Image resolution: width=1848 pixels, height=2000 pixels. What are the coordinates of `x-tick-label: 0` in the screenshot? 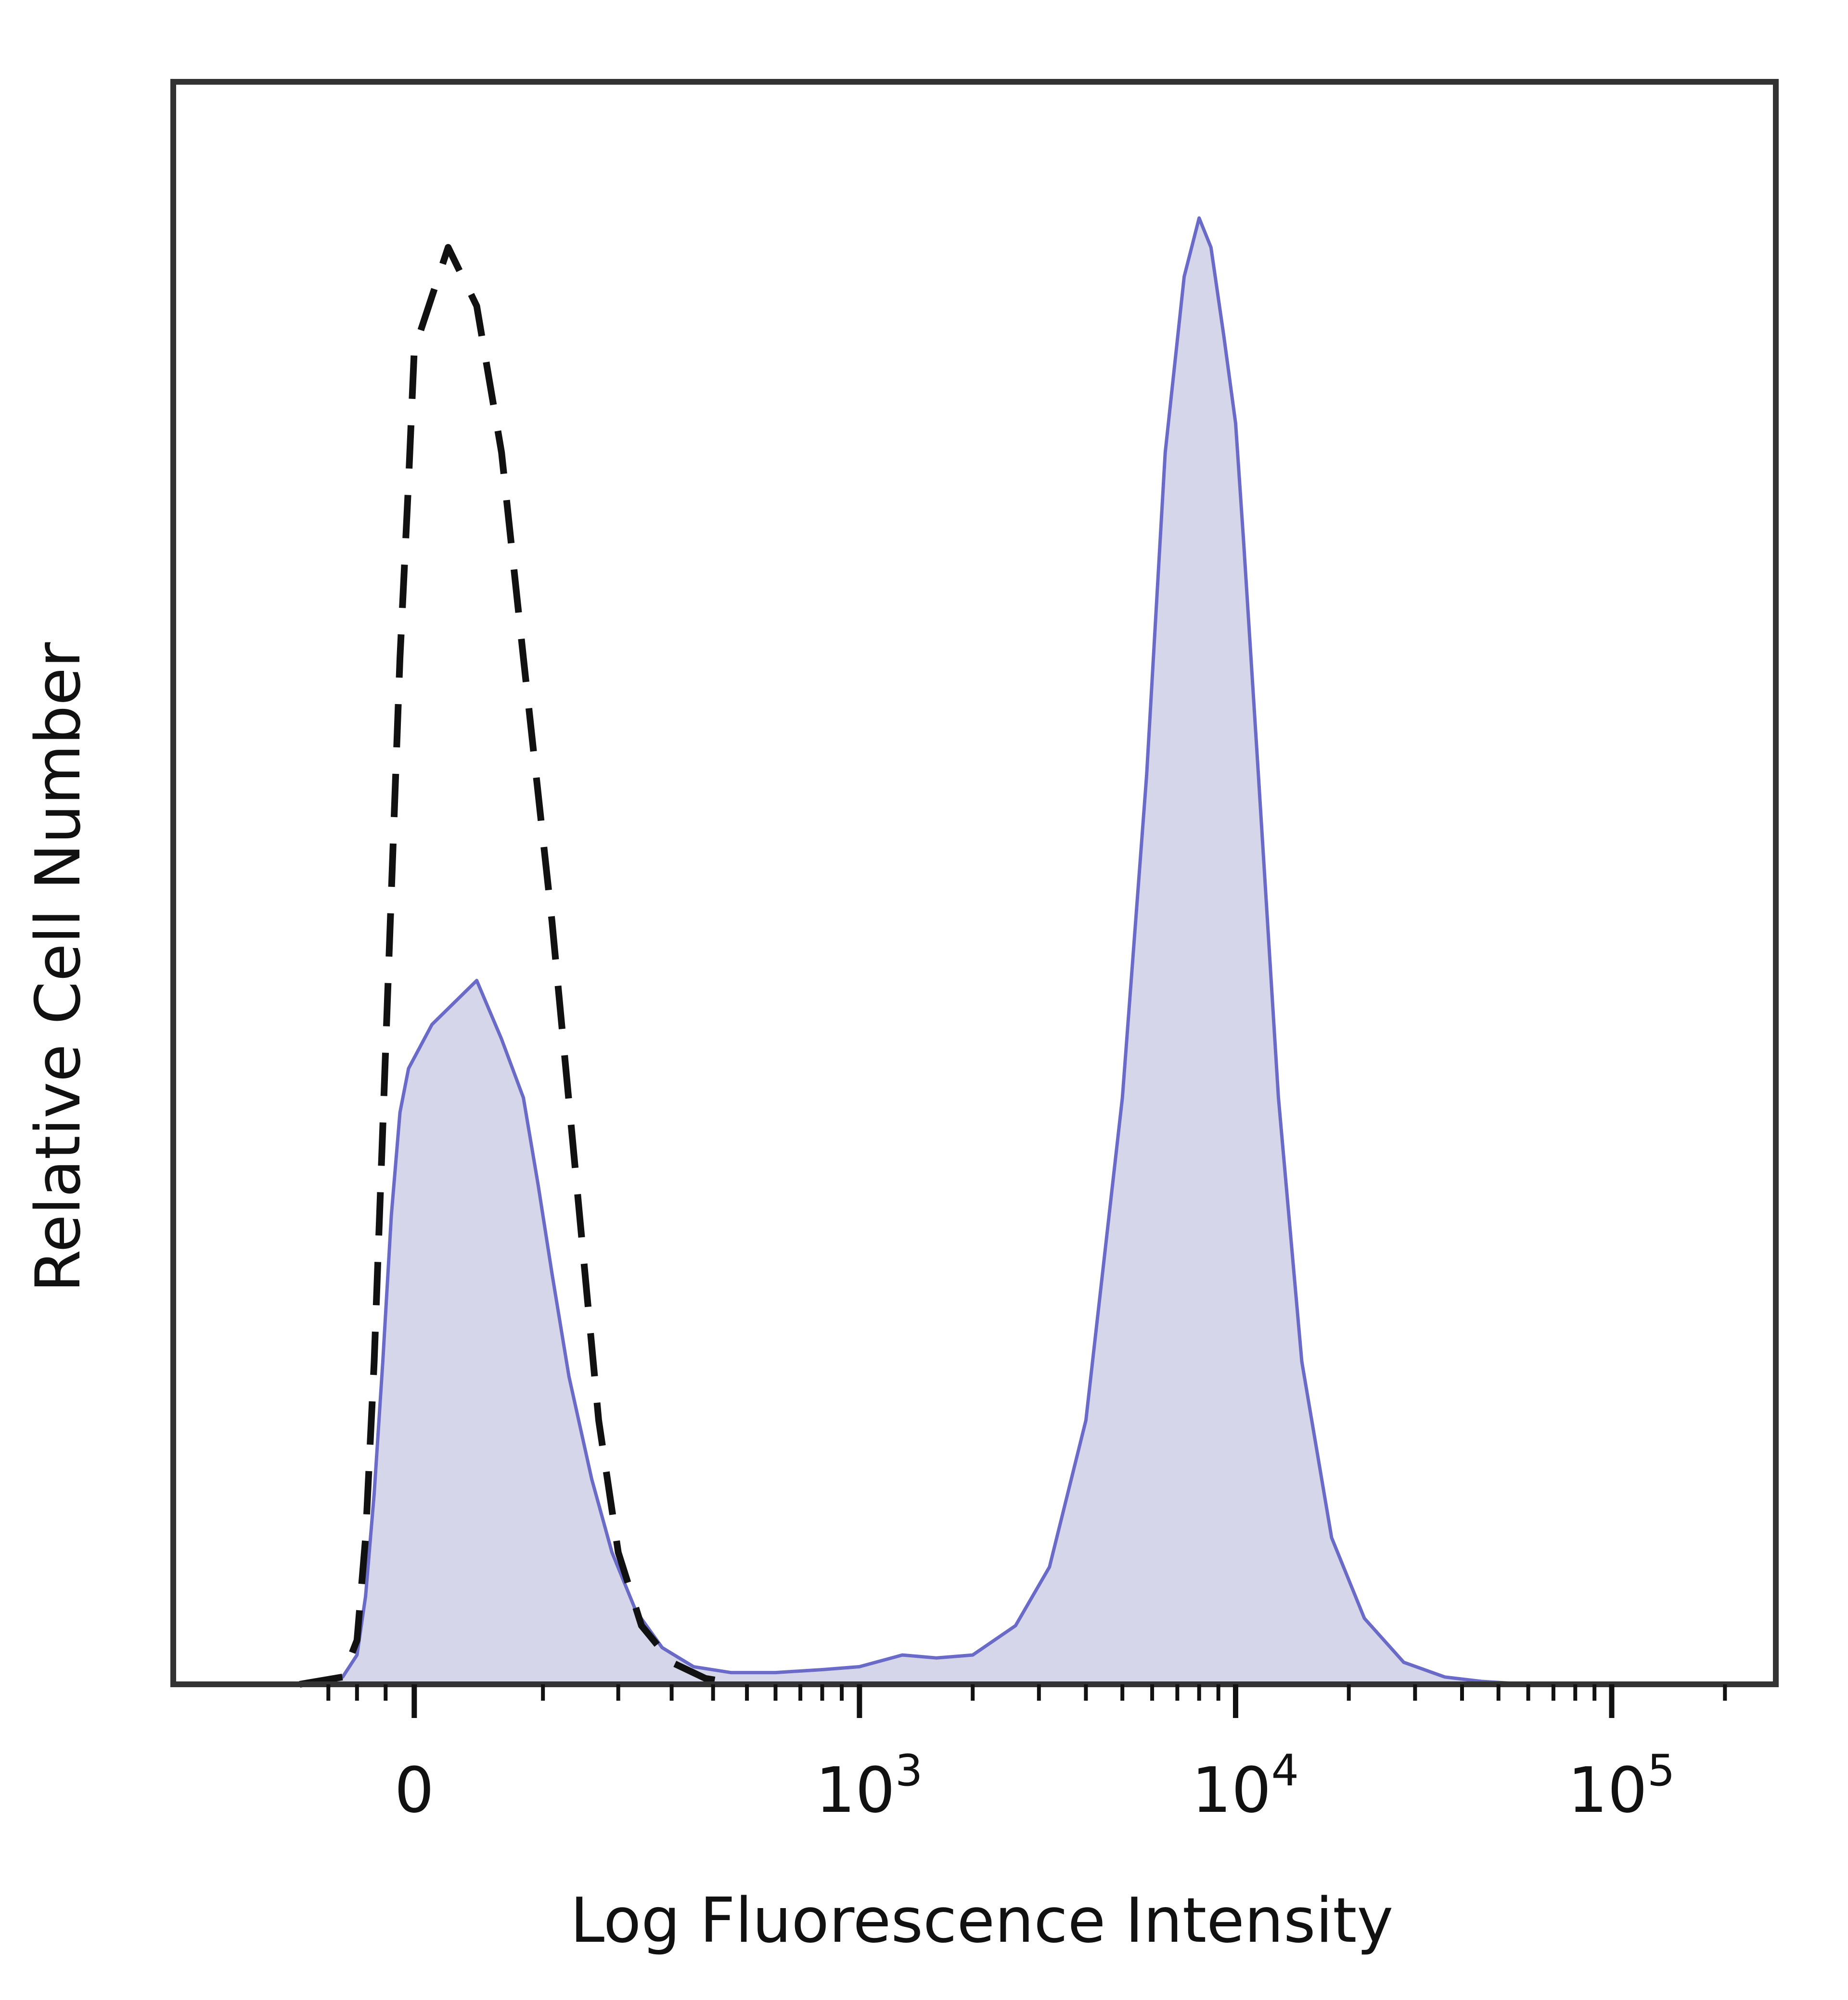 It's located at (414, 1790).